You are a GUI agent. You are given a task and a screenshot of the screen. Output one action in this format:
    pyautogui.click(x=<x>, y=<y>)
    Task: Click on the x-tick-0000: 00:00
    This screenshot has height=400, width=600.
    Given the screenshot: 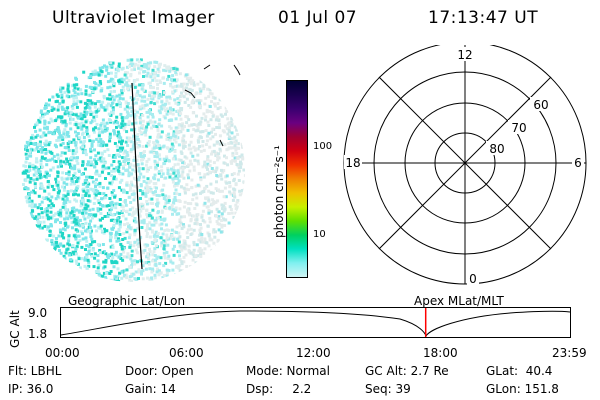 What is the action you would take?
    pyautogui.click(x=62, y=353)
    